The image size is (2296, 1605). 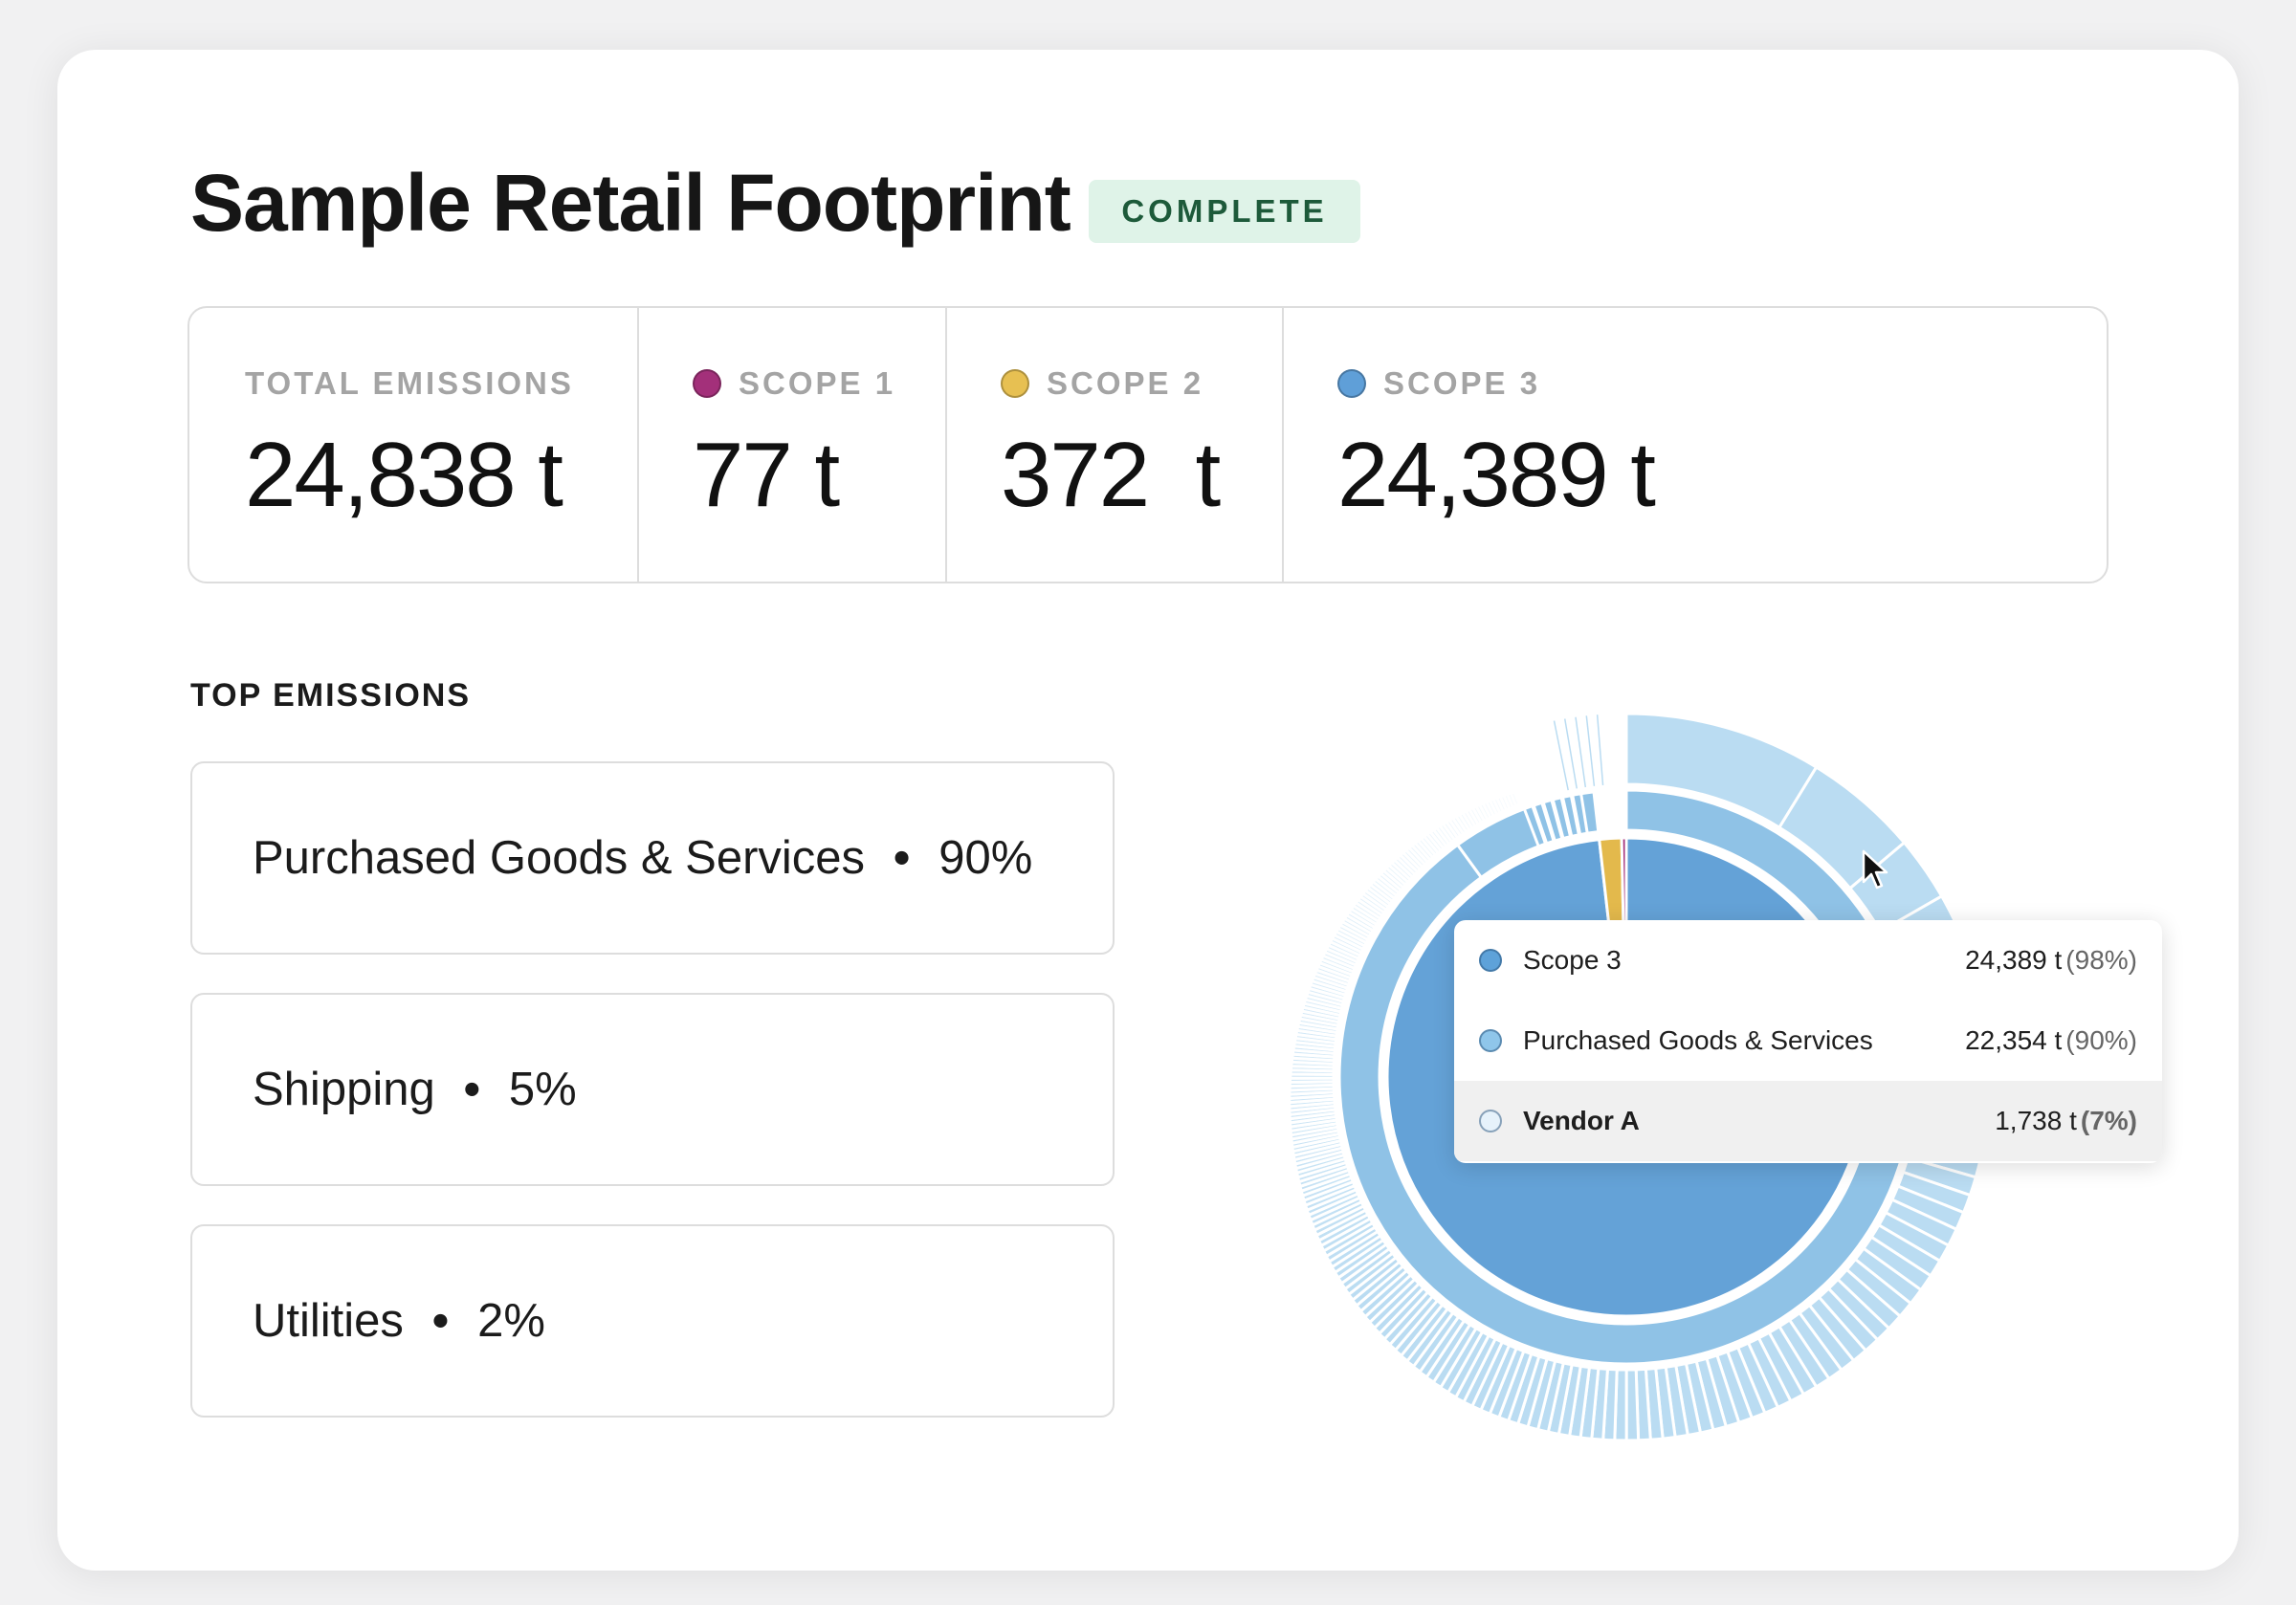 I want to click on top-emission-name: Utilities, so click(x=328, y=1321).